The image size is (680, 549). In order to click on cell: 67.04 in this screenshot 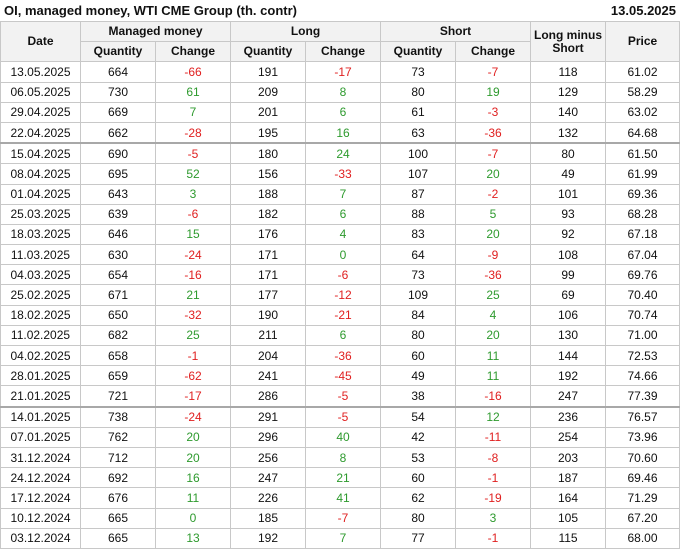, I will do `click(642, 255)`.